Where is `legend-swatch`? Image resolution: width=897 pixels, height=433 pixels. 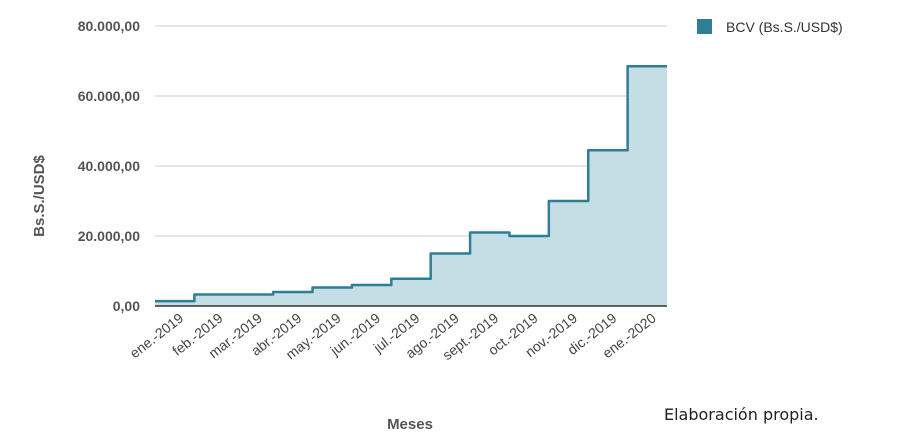
legend-swatch is located at coordinates (704, 26).